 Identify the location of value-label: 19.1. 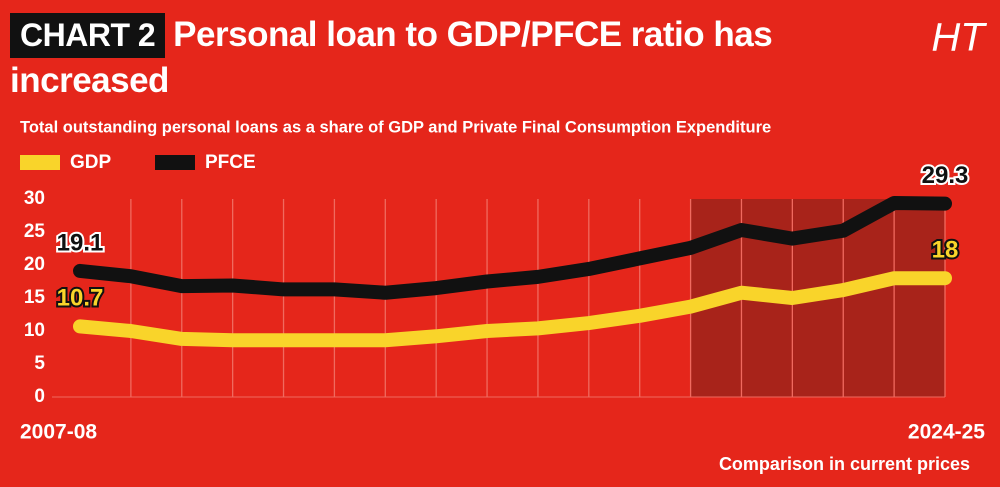
(80, 242).